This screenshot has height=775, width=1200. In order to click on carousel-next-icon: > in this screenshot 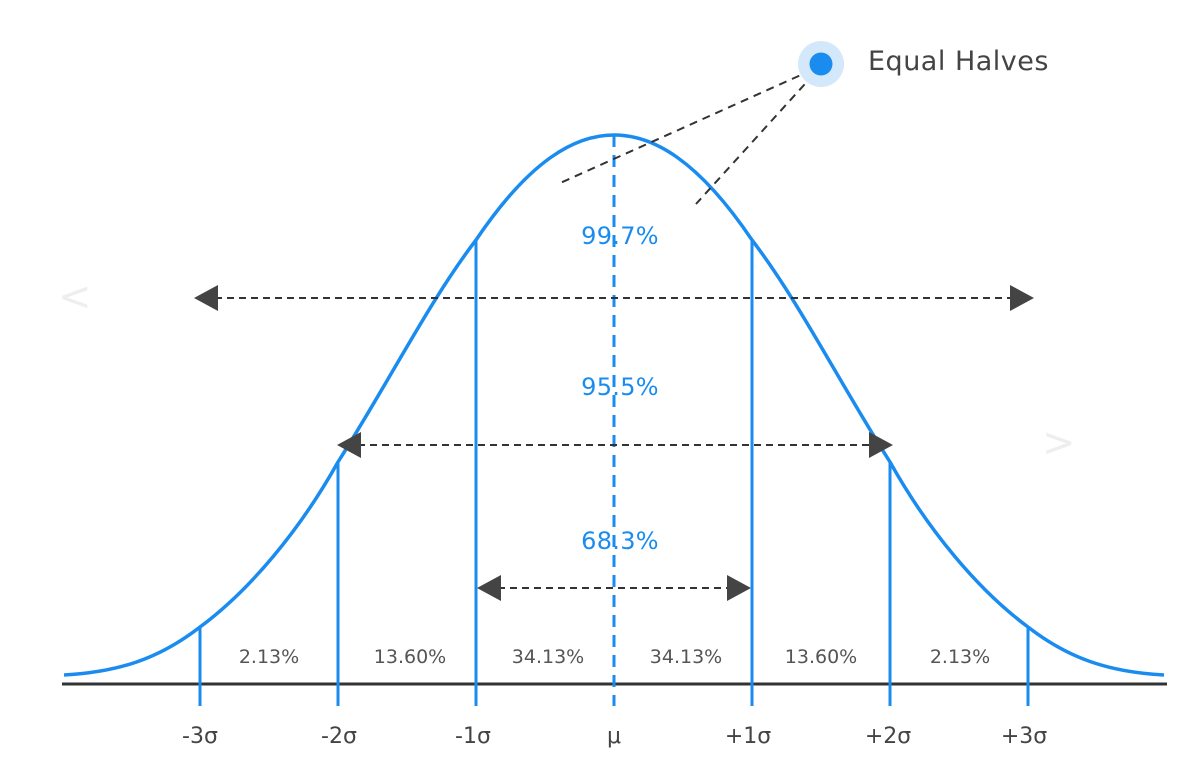, I will do `click(1059, 443)`.